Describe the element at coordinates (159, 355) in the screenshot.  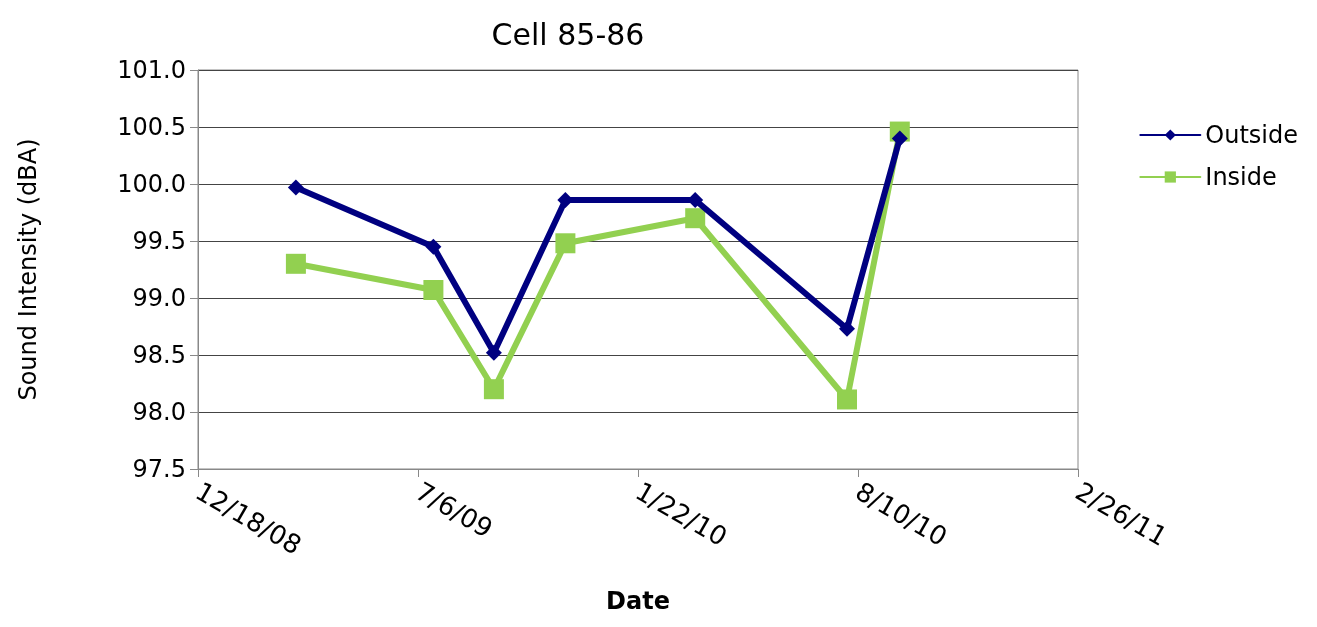
I see `y-tick-label: 98.5` at that location.